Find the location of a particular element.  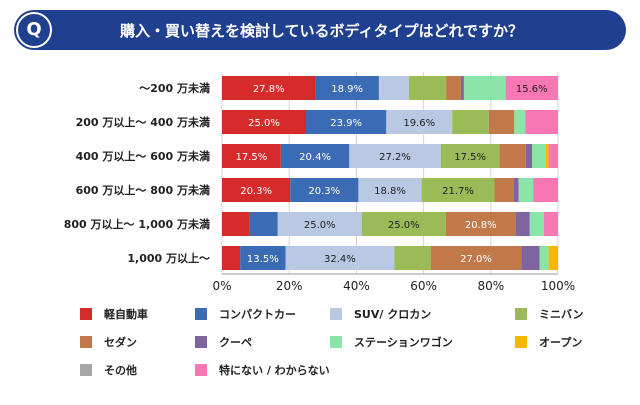

legend-item: オープン is located at coordinates (548, 342).